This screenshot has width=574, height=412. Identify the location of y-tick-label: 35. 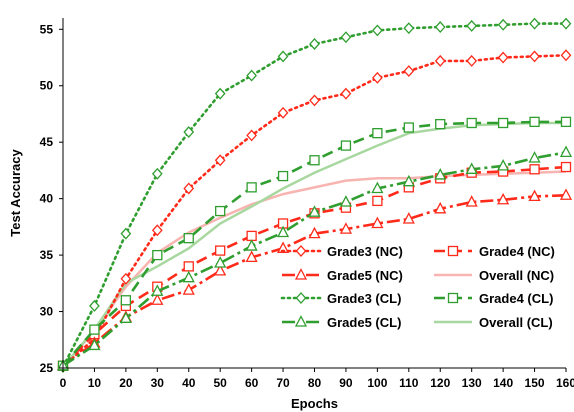
(47, 255).